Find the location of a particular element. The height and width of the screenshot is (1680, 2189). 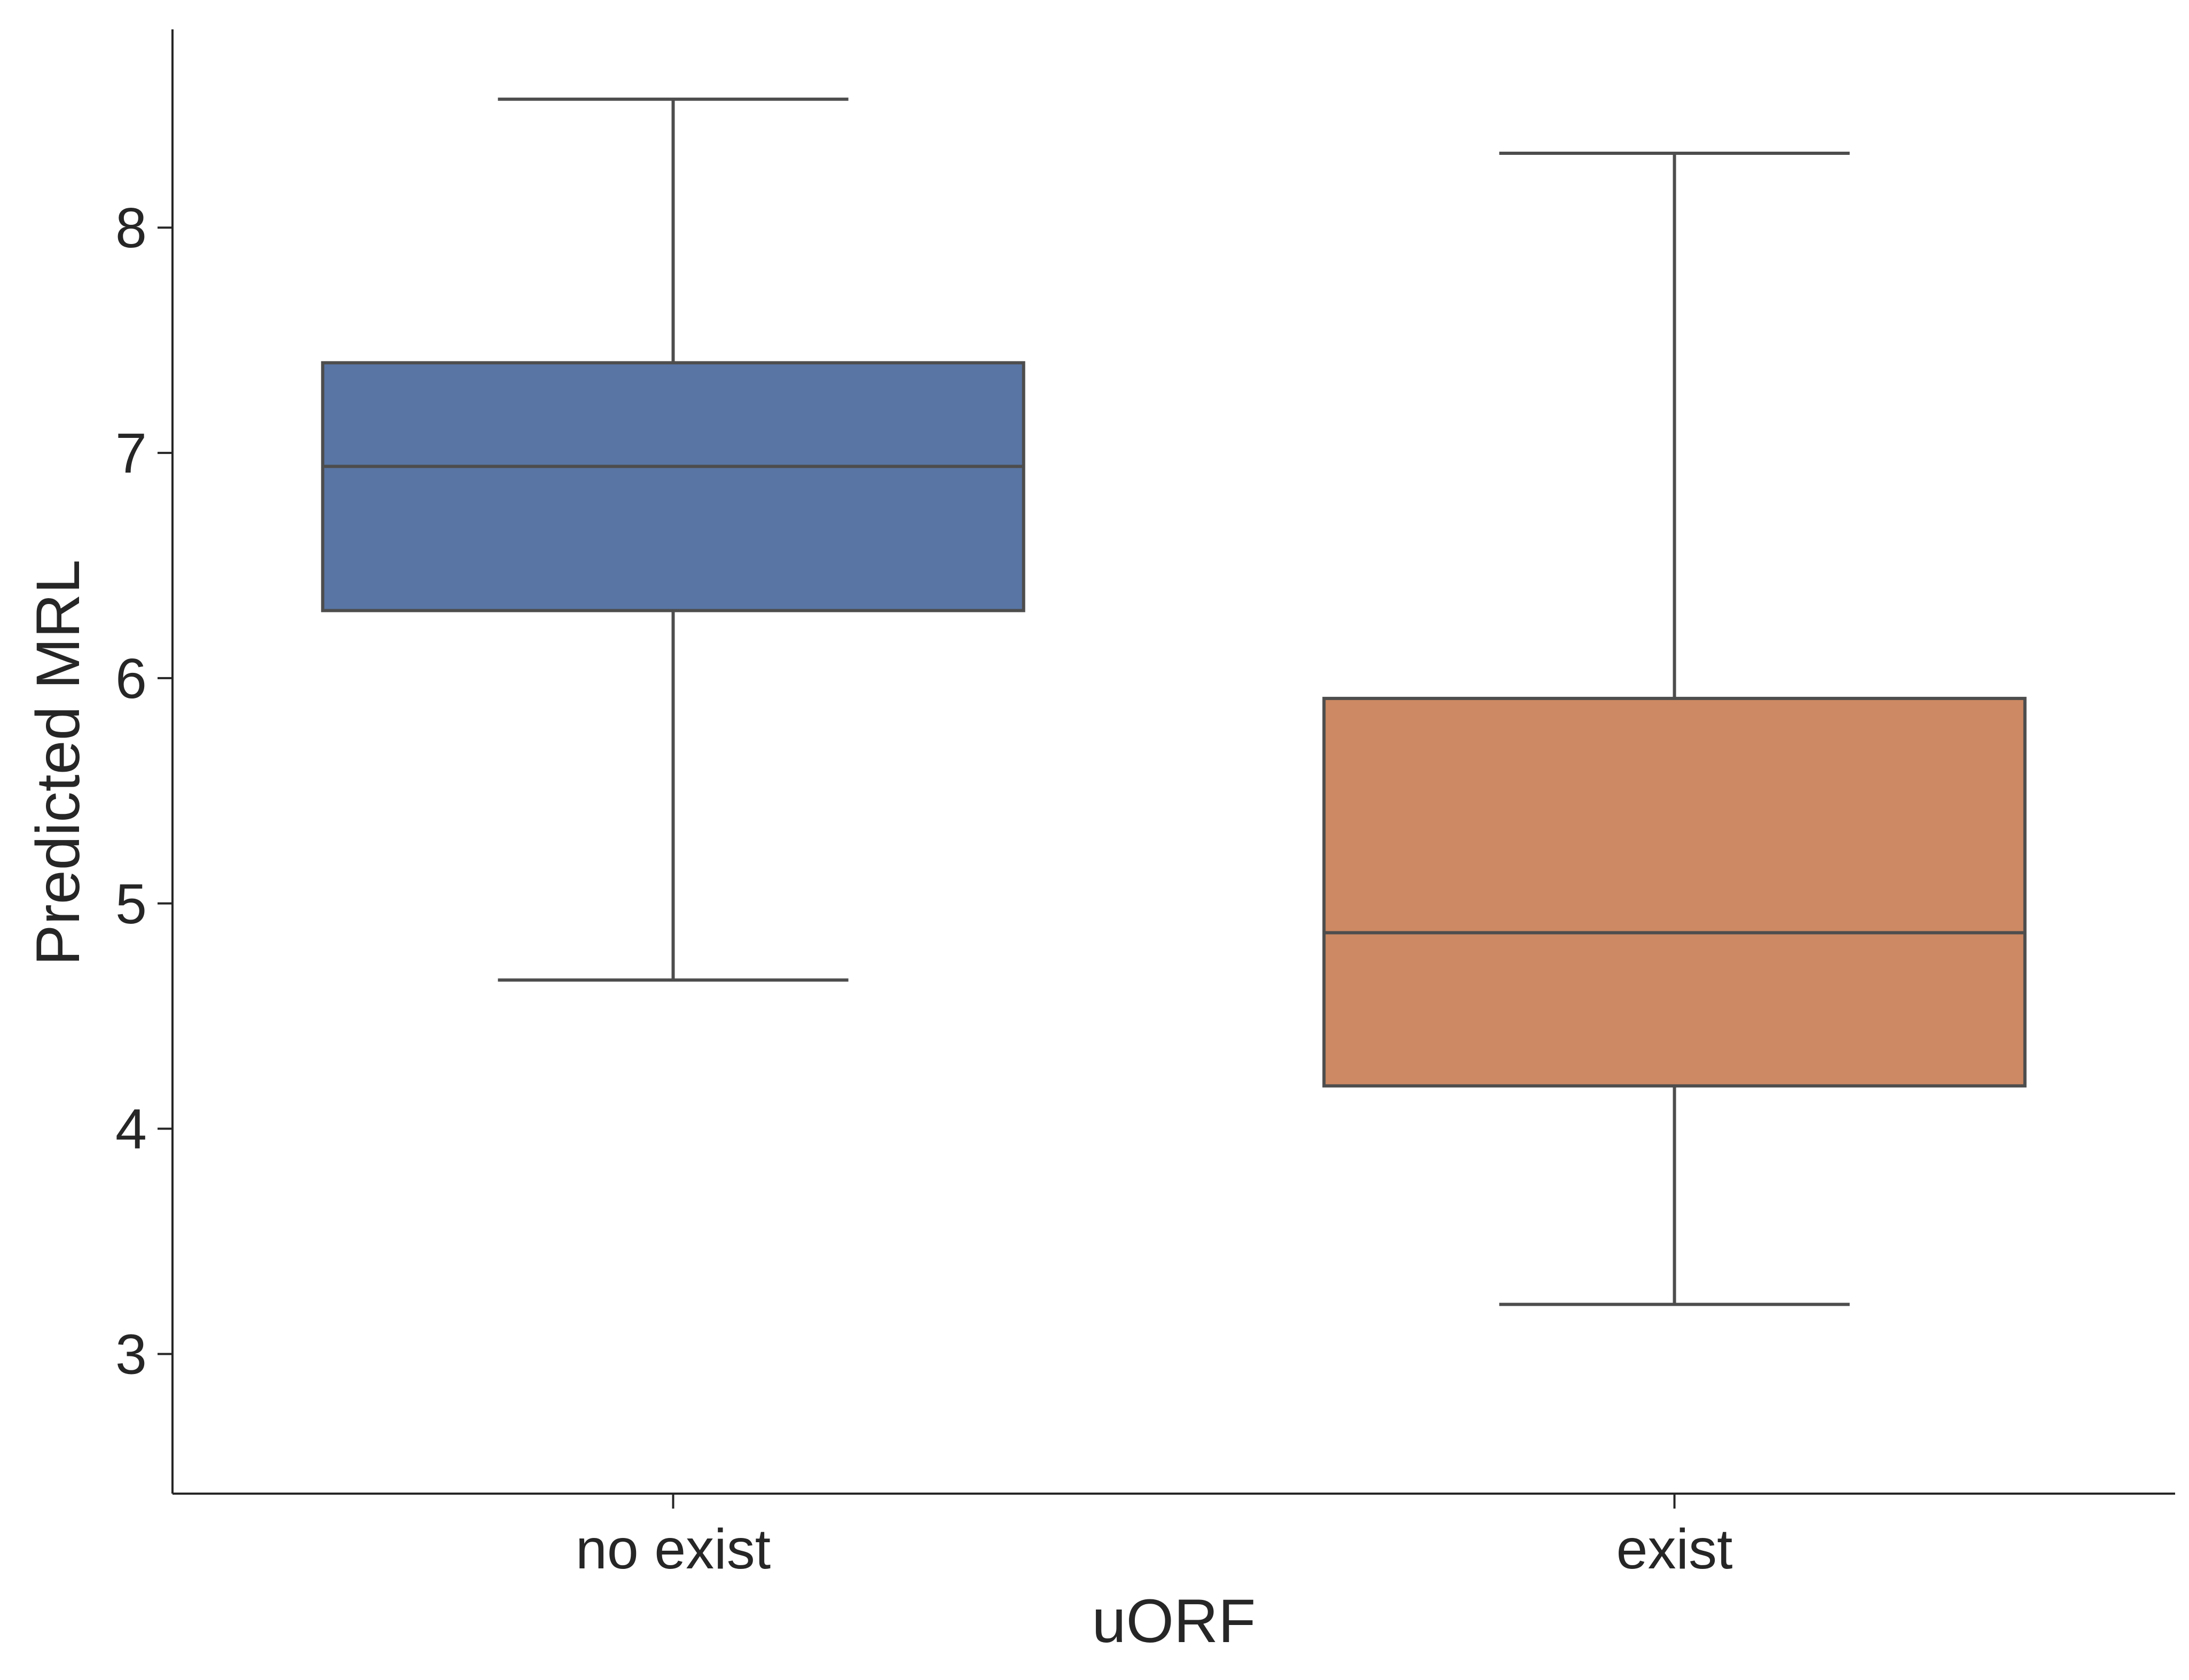

y-tick-label-5: 5 is located at coordinates (131, 904).